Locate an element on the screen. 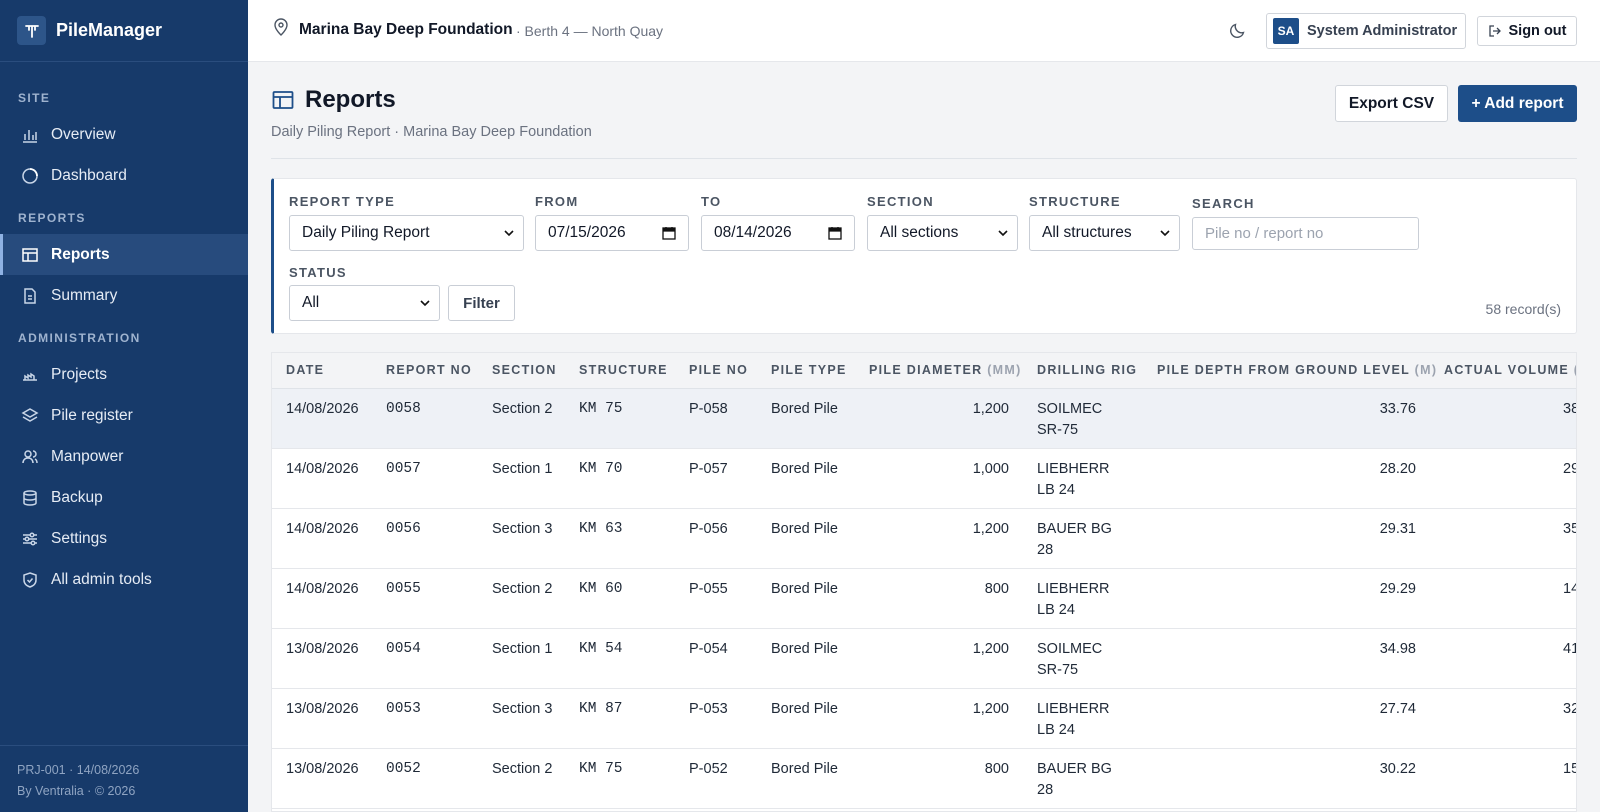  sidebar-item-projects: Projects is located at coordinates (124, 374).